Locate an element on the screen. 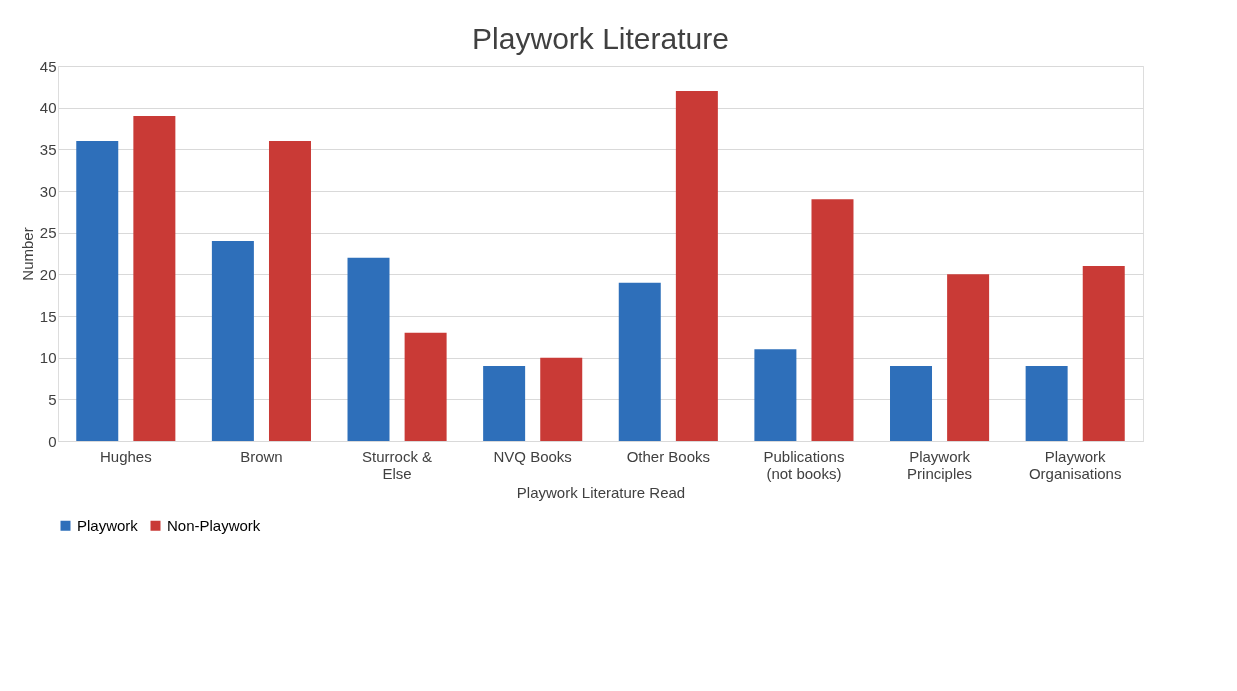  x-tick-label: Publications (not books) is located at coordinates (804, 464).